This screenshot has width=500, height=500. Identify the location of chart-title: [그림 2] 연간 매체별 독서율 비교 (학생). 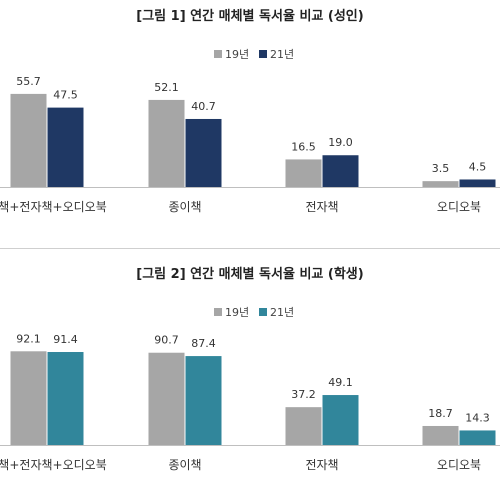
(250, 274).